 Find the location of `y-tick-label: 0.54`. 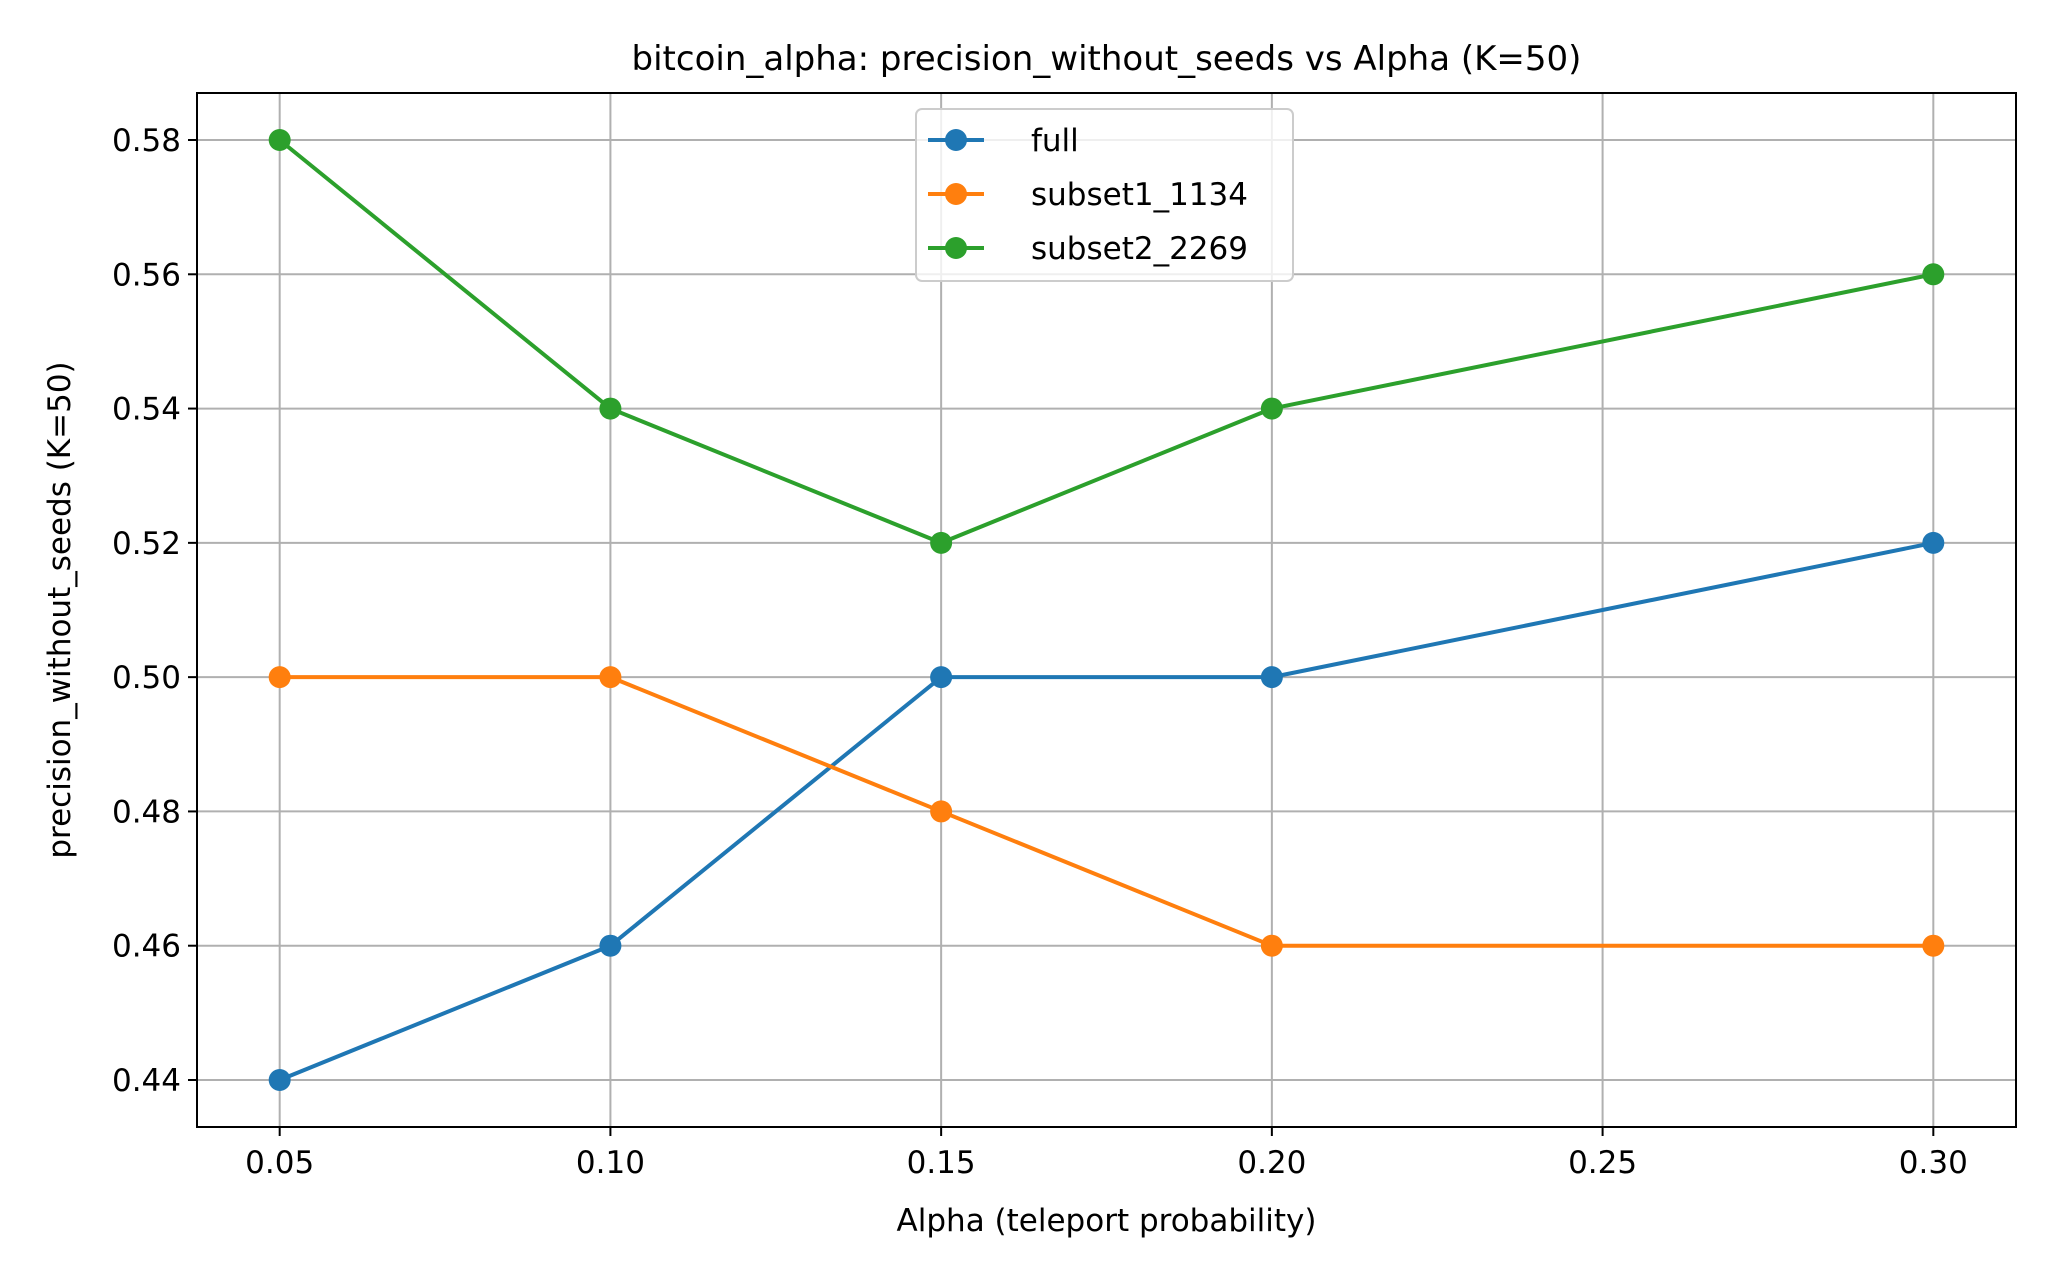

y-tick-label: 0.54 is located at coordinates (146, 410).